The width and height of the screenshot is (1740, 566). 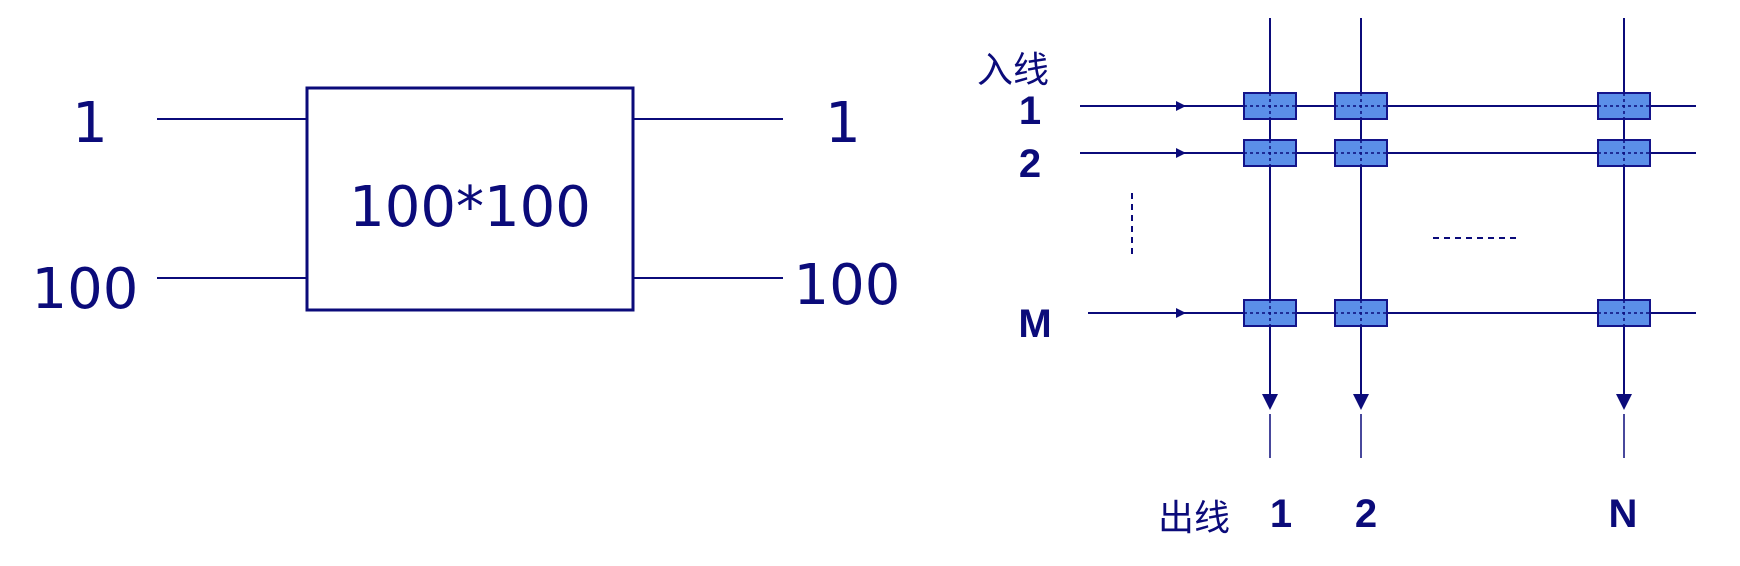 What do you see at coordinates (847, 285) in the screenshot?
I see `output-label-last: 100` at bounding box center [847, 285].